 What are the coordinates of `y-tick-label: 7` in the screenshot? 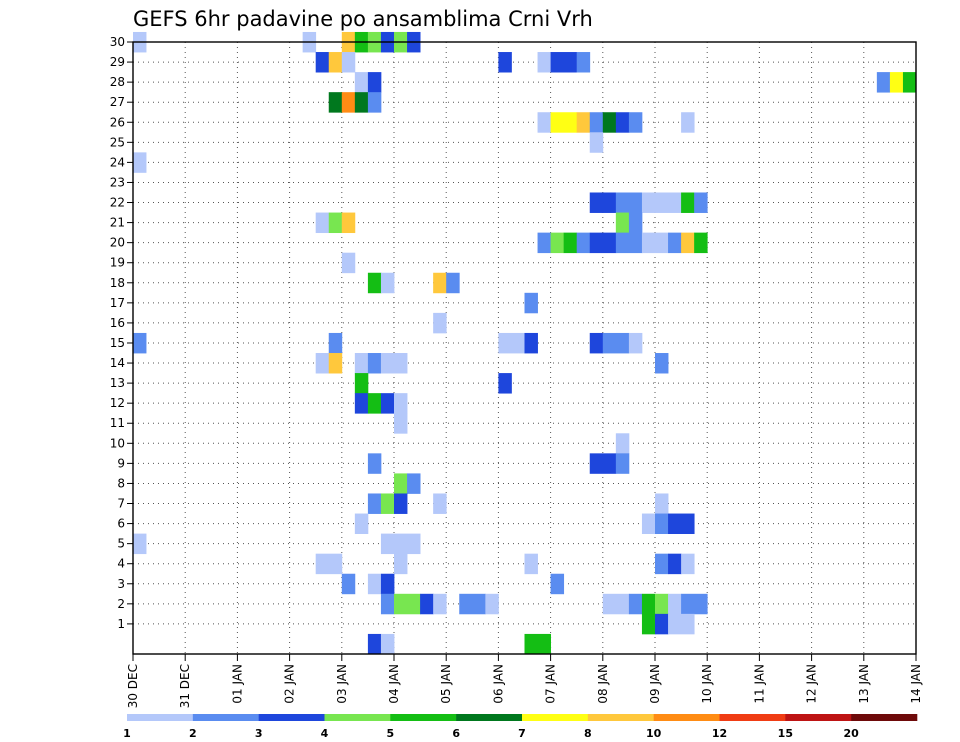 It's located at (121, 504).